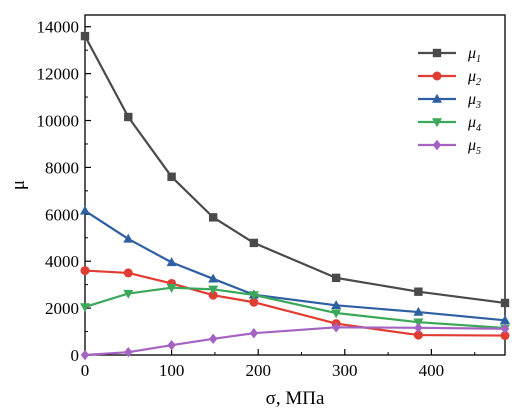 This screenshot has width=525, height=412. Describe the element at coordinates (62, 308) in the screenshot. I see `y-tick-label: 2000` at that location.